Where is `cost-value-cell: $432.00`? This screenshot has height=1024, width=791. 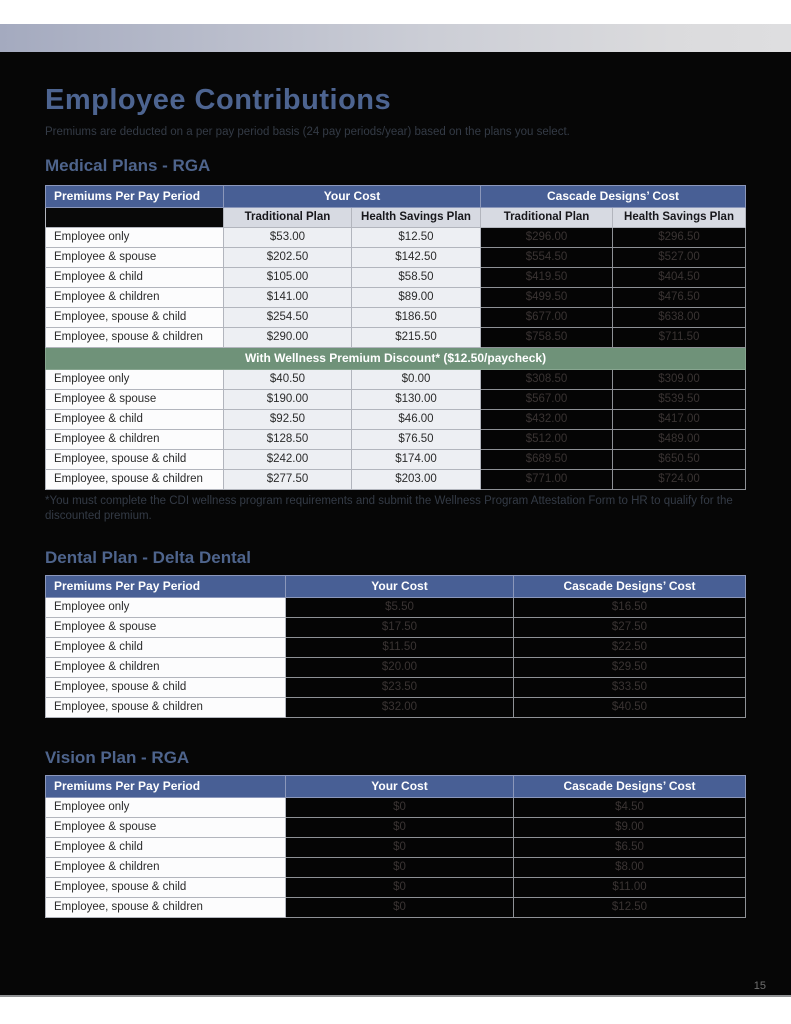 cost-value-cell: $432.00 is located at coordinates (547, 419).